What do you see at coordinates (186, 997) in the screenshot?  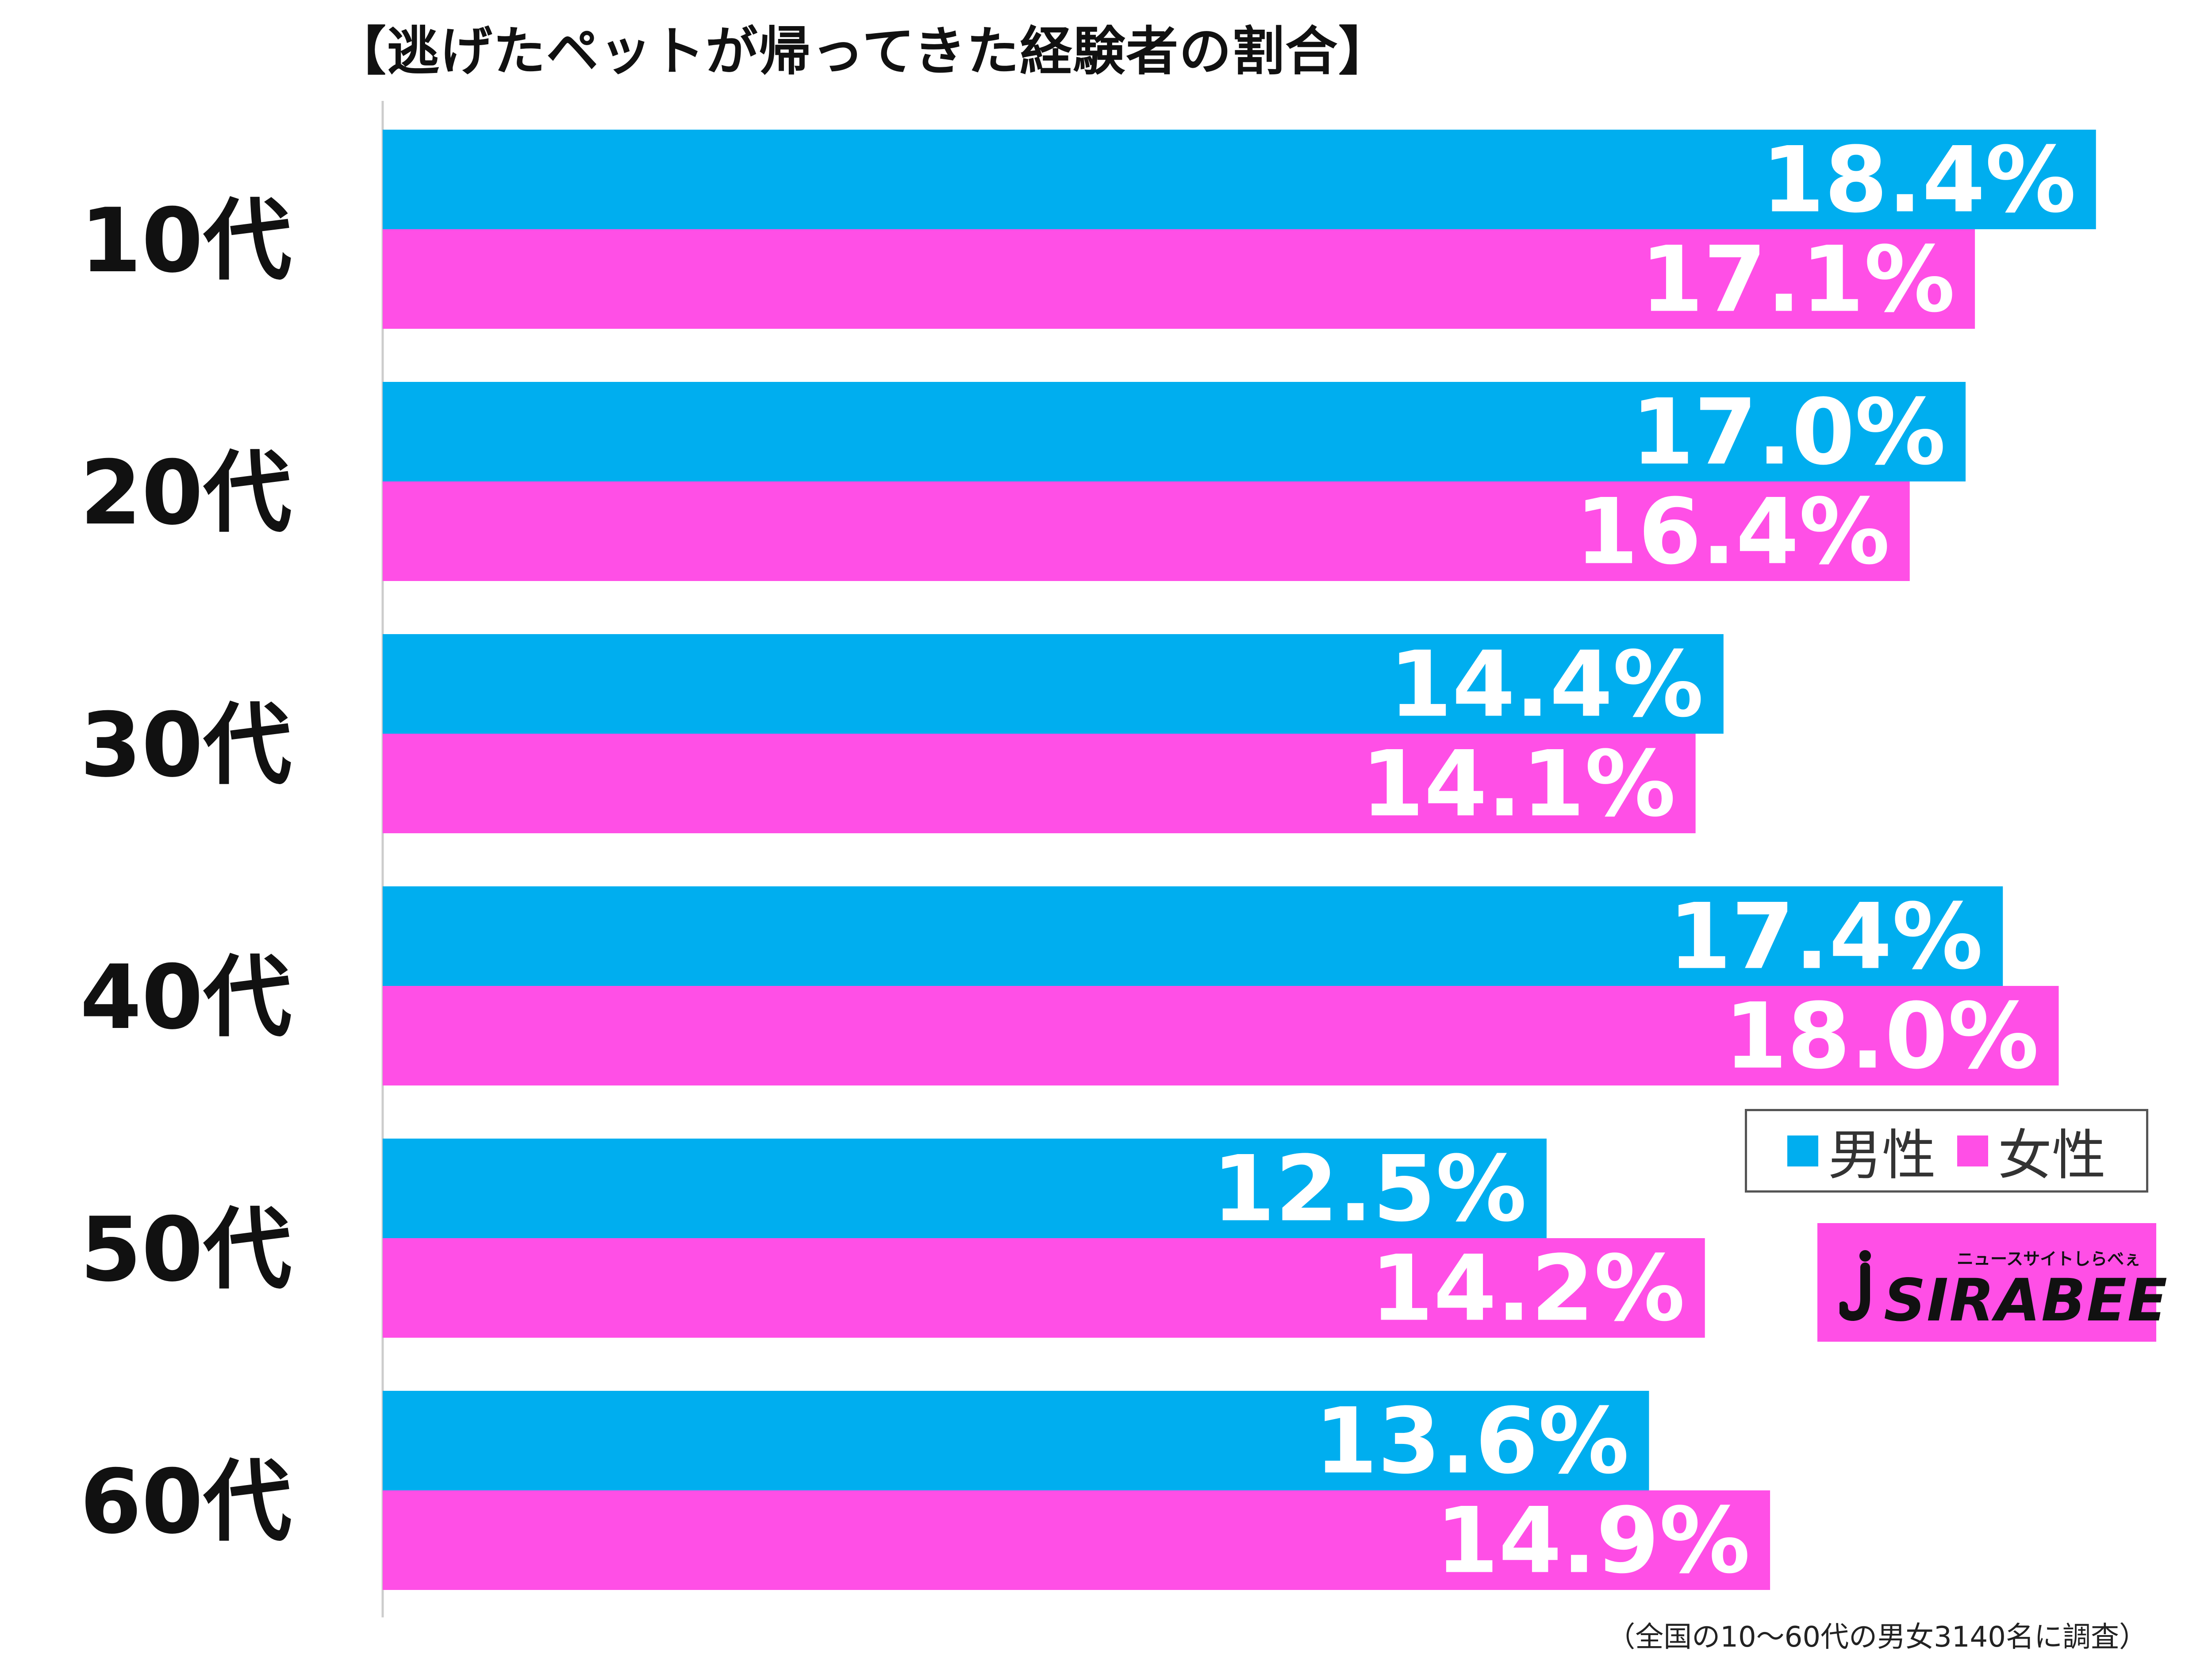 I see `category-label: 40代` at bounding box center [186, 997].